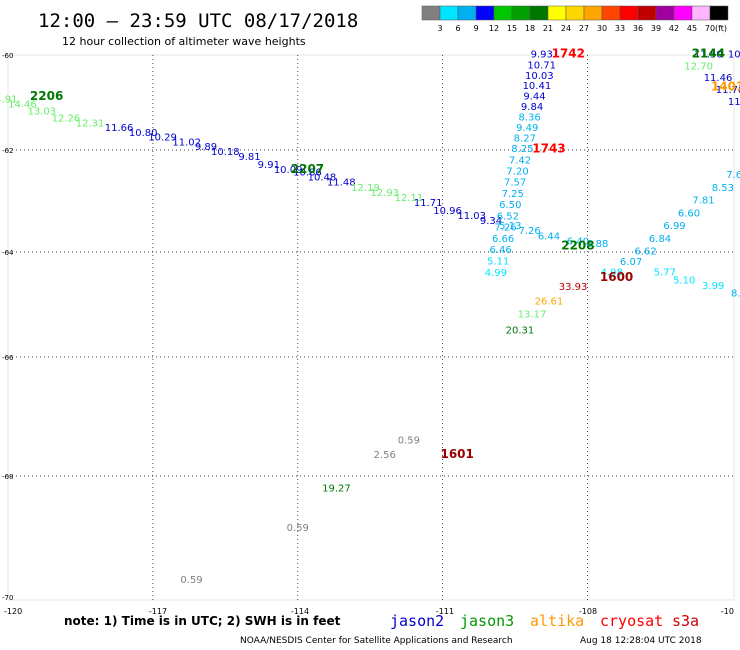 The image size is (740, 650). Describe the element at coordinates (508, 216) in the screenshot. I see `swh-value: 6.52` at that location.